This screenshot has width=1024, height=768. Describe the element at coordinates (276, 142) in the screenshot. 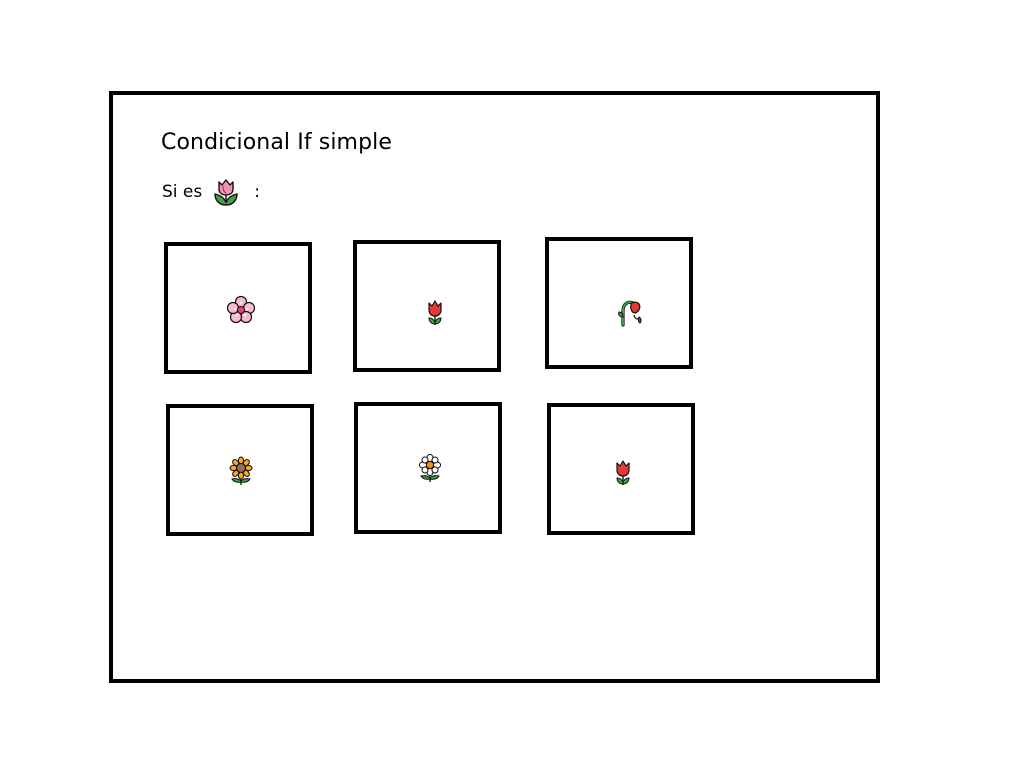

I see `page-title: Condicional If simple` at that location.